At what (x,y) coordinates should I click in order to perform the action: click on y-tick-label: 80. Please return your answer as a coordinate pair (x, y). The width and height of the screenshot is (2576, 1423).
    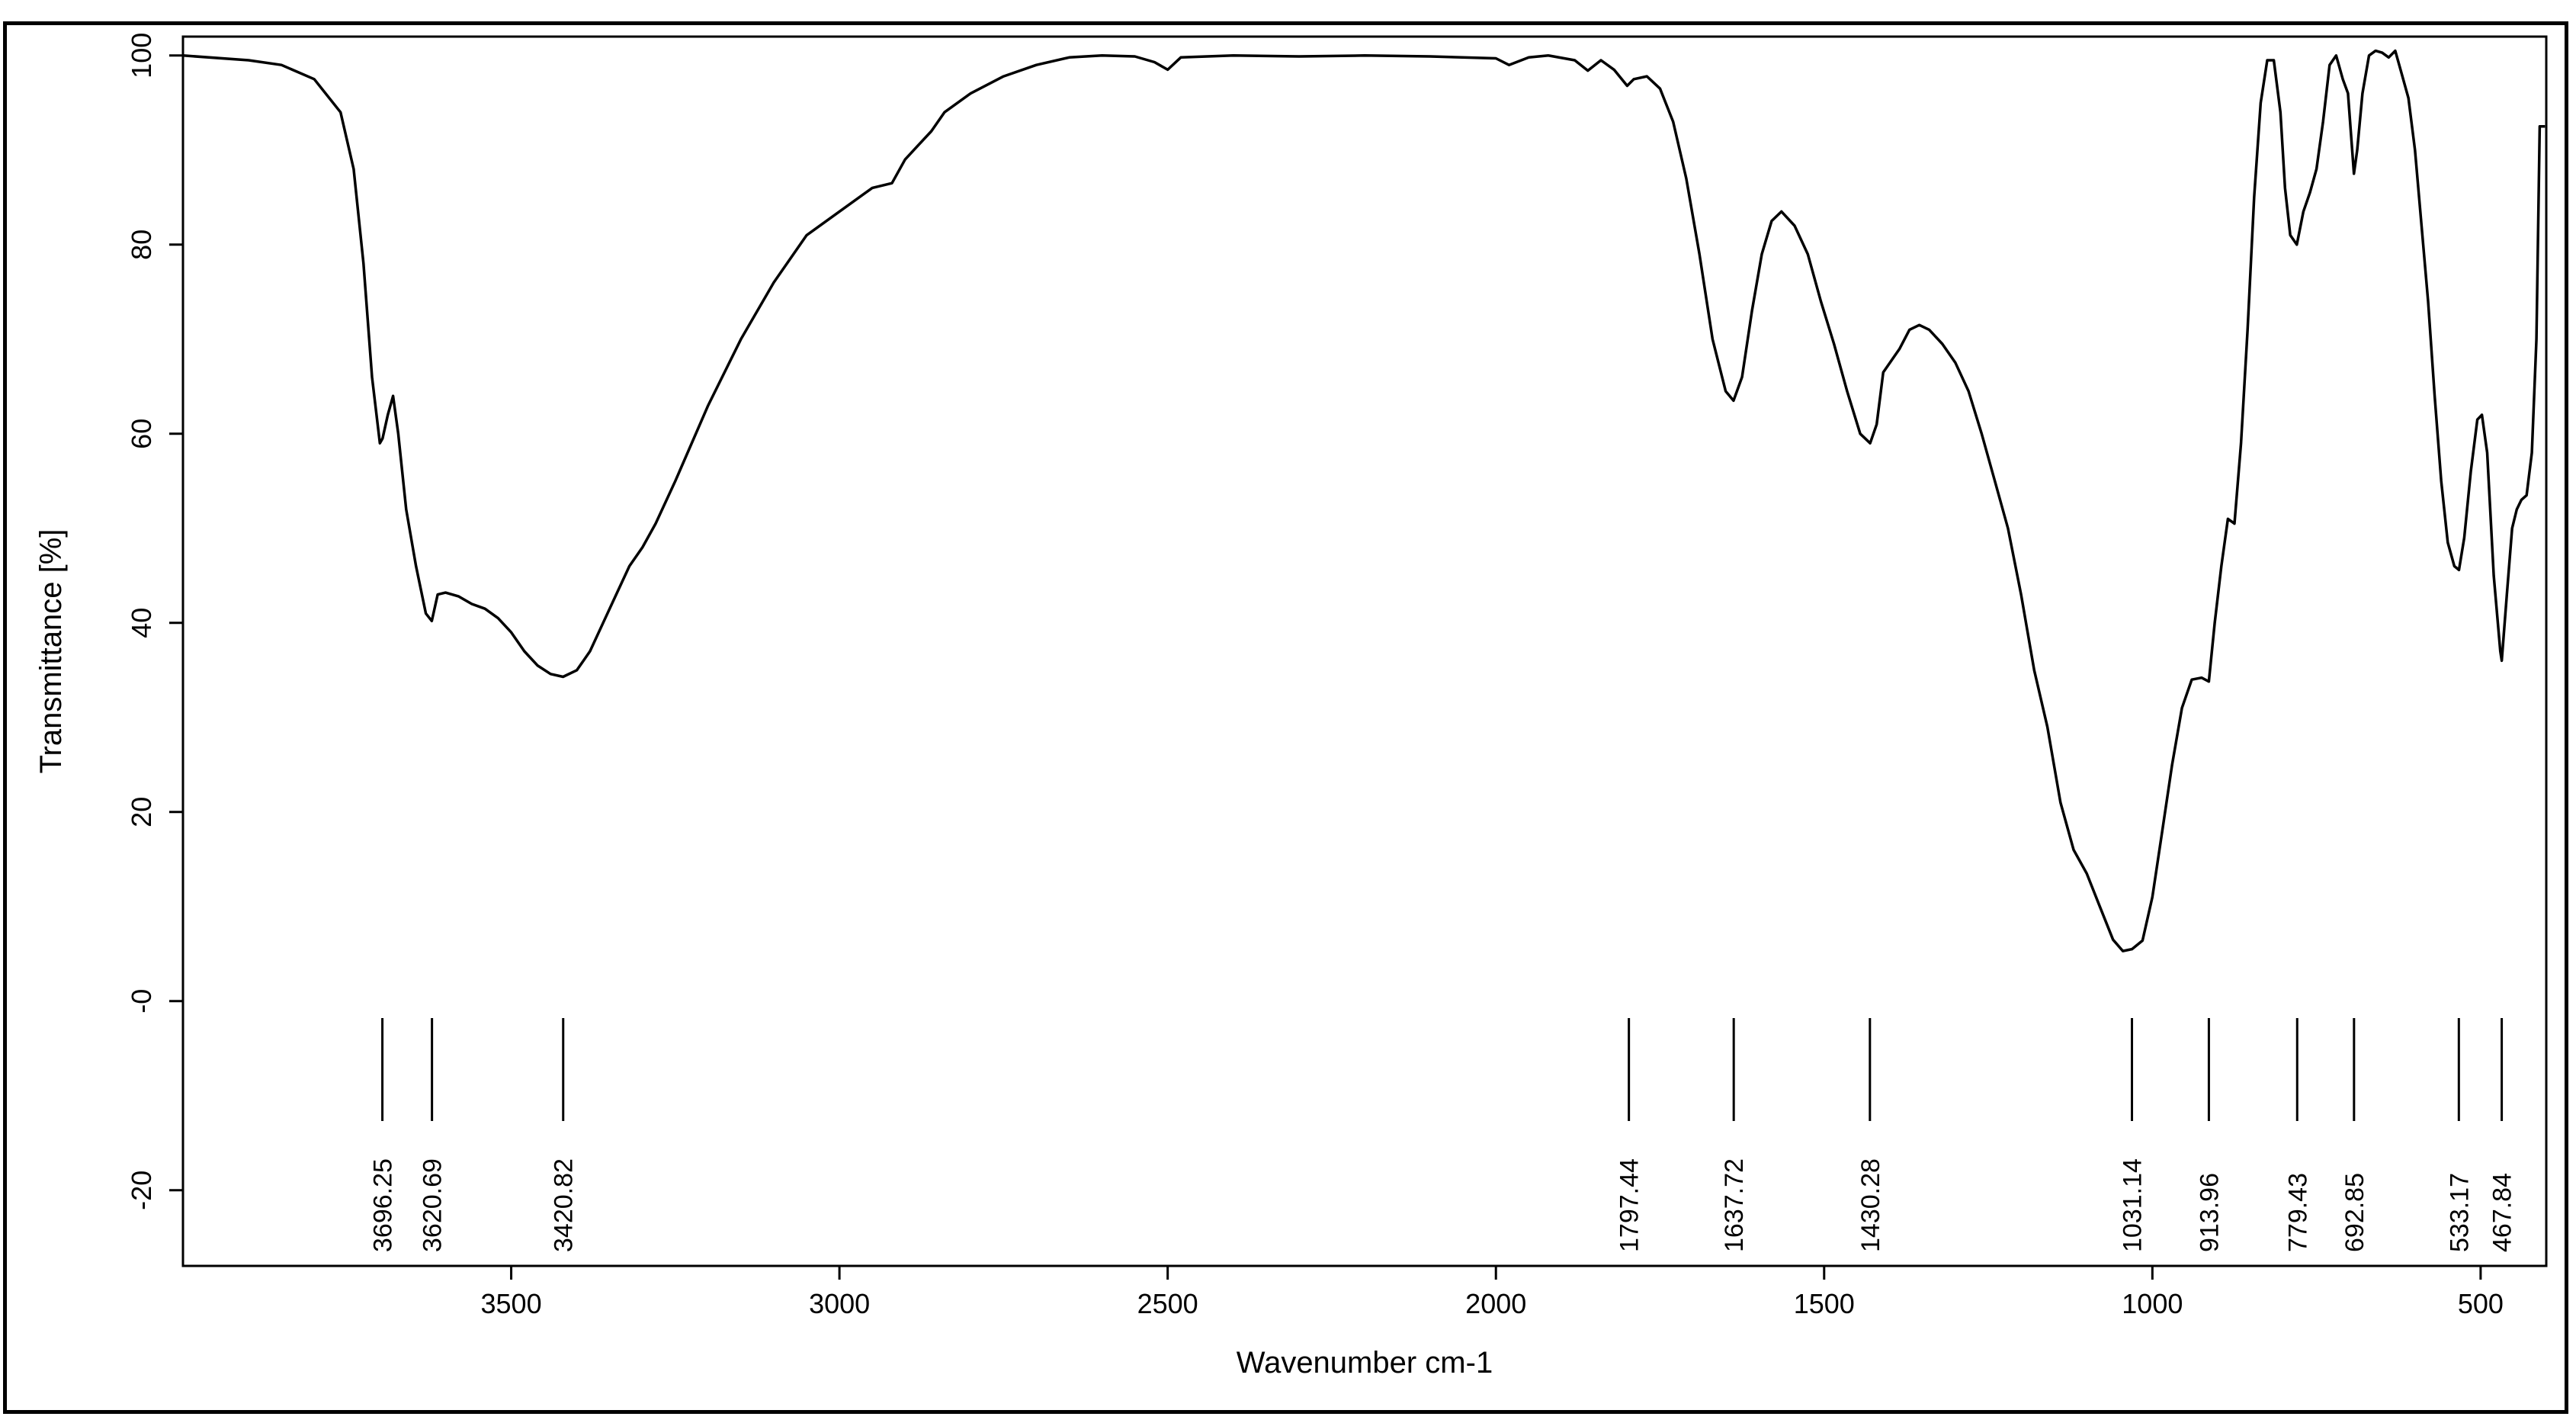
    Looking at the image, I should click on (141, 245).